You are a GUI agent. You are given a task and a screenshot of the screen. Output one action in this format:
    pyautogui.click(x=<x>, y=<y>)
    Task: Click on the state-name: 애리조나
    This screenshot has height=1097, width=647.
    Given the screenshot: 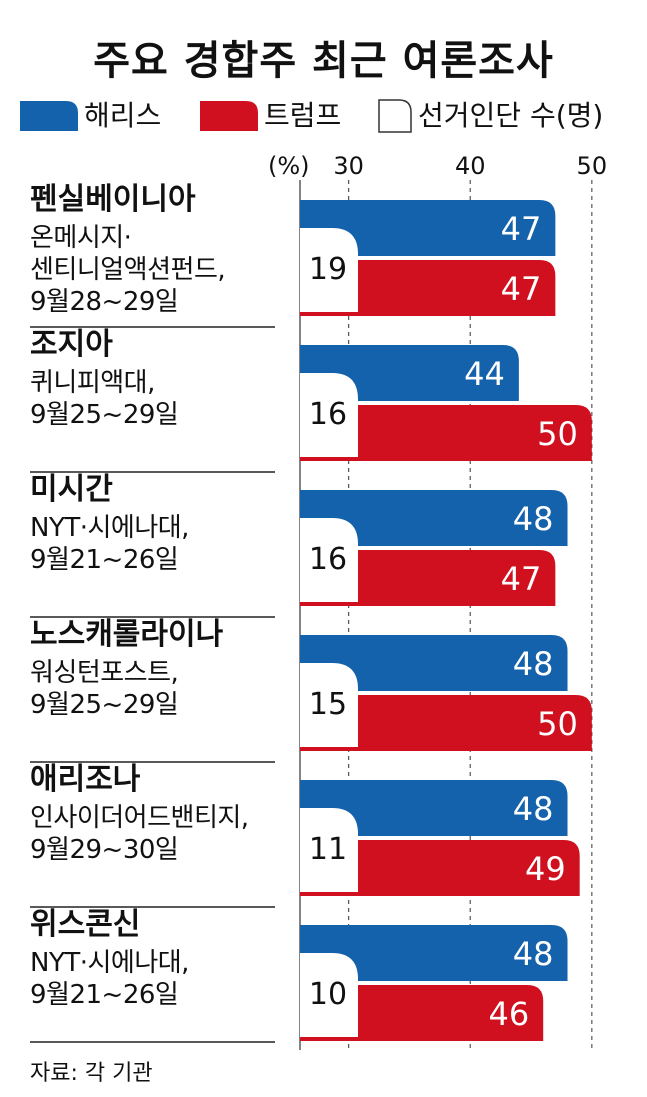 What is the action you would take?
    pyautogui.click(x=85, y=779)
    